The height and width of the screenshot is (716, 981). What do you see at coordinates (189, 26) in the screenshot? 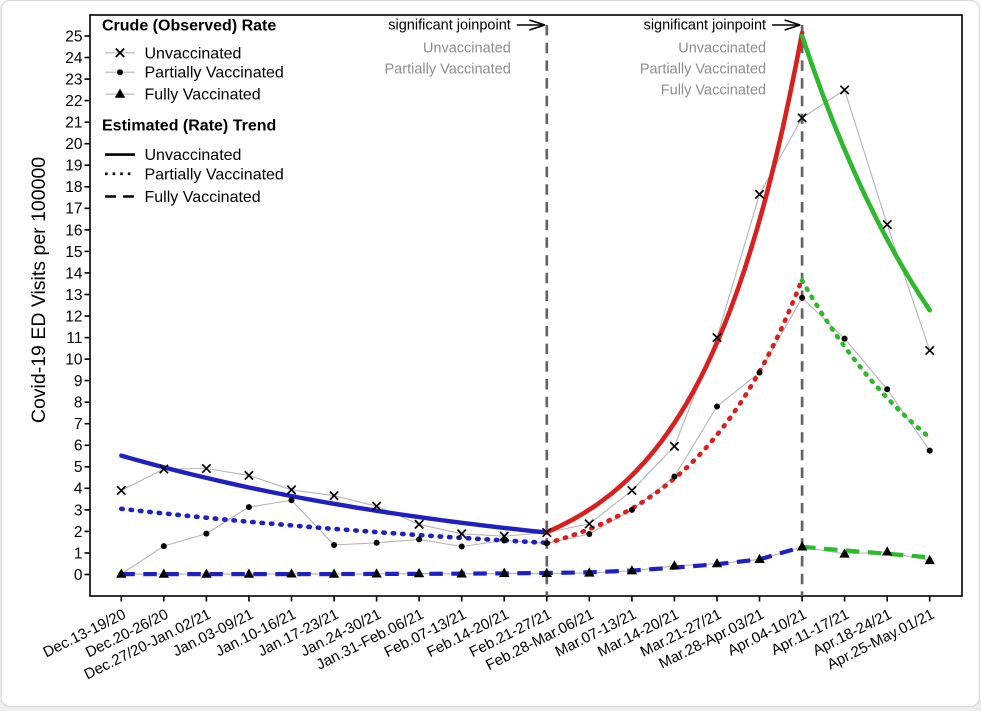
I see `svg-text: Crude (Observed) Rate` at bounding box center [189, 26].